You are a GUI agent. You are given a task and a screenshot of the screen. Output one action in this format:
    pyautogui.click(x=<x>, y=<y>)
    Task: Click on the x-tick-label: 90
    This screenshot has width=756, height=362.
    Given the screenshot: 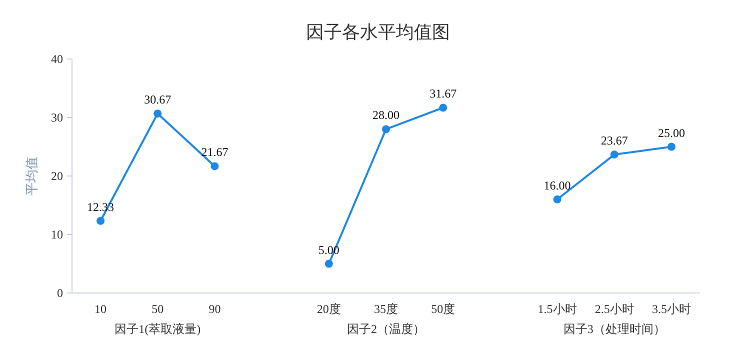 What is the action you would take?
    pyautogui.click(x=214, y=309)
    